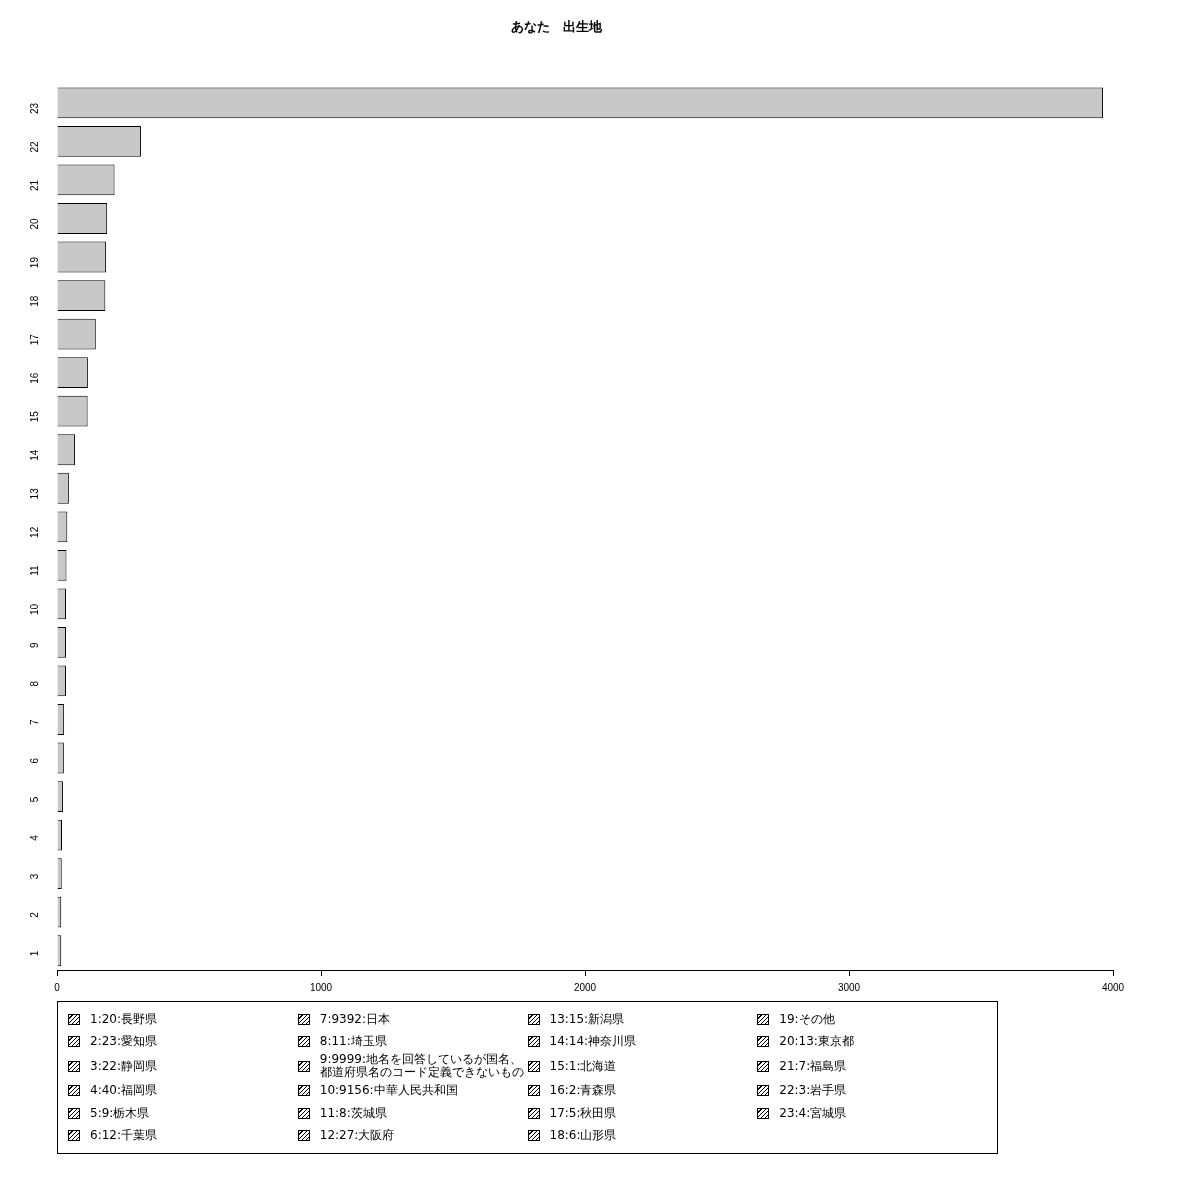 The image size is (1200, 1200). What do you see at coordinates (34, 876) in the screenshot?
I see `y-tick-label: 3` at bounding box center [34, 876].